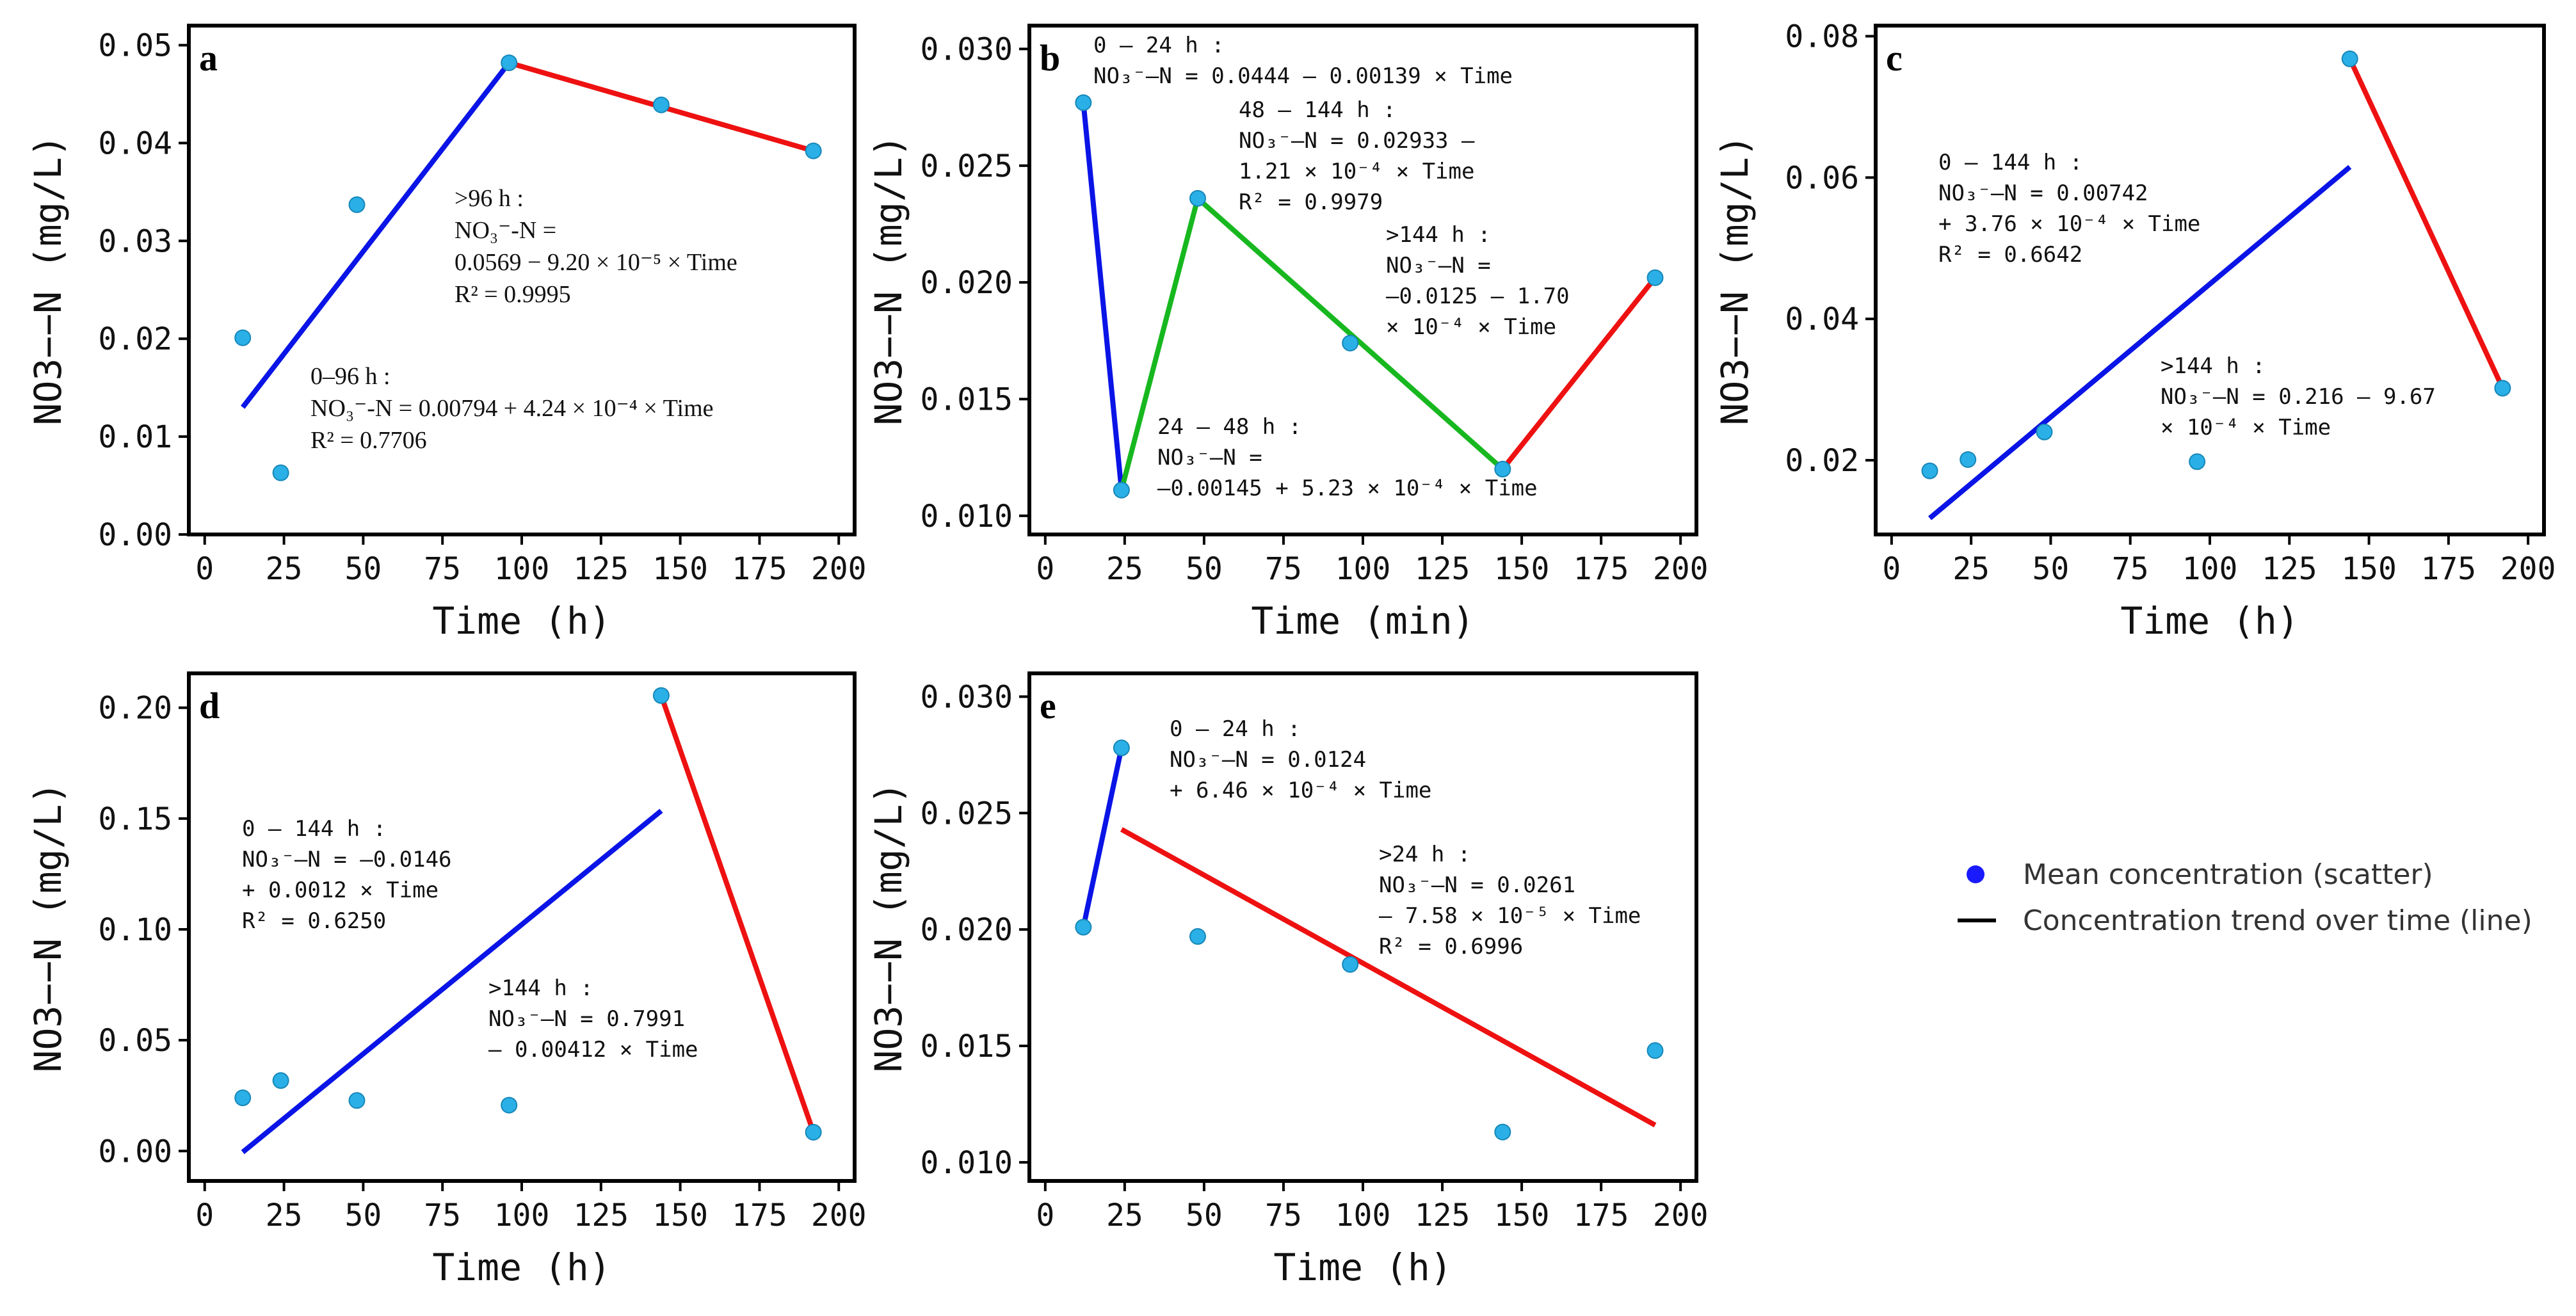 This screenshot has width=2576, height=1316. What do you see at coordinates (135, 708) in the screenshot?
I see `y-tick-label: 0.20` at bounding box center [135, 708].